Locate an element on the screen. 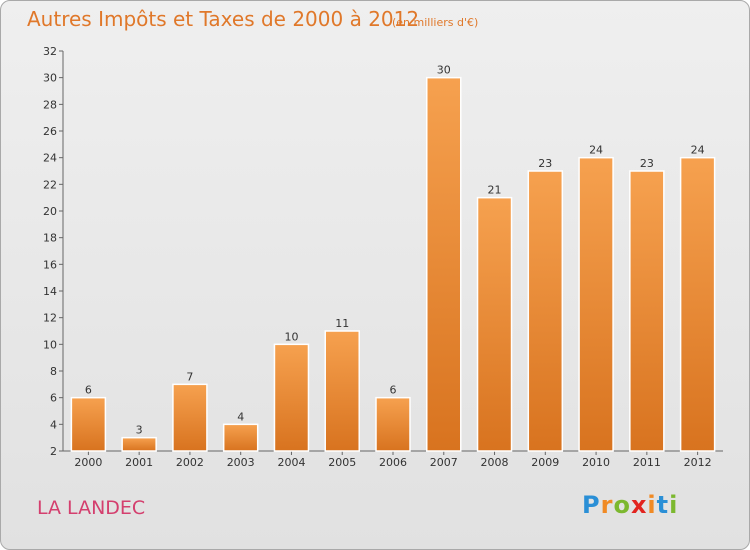 The width and height of the screenshot is (750, 550). x-tick-label: 2005 is located at coordinates (342, 462).